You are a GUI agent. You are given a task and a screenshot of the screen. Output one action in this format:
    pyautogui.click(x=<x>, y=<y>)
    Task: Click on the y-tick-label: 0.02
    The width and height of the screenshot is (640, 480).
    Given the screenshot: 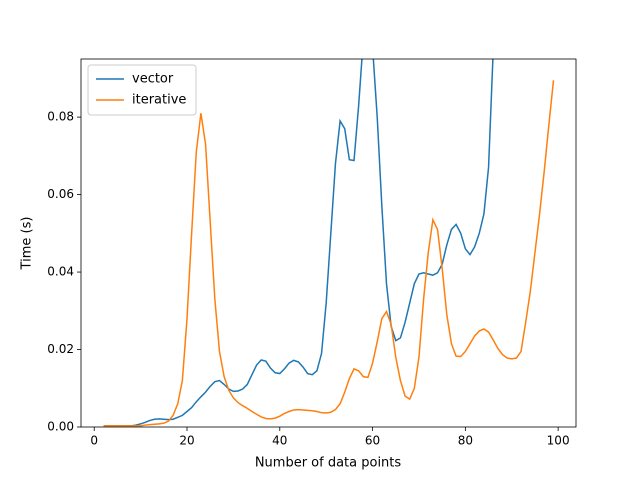 What is the action you would take?
    pyautogui.click(x=60, y=349)
    